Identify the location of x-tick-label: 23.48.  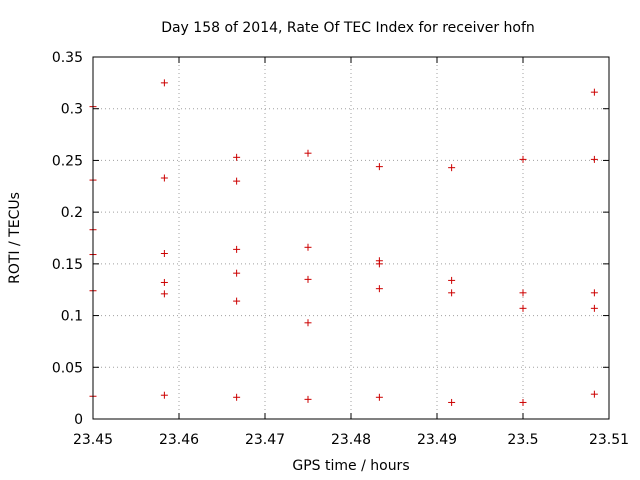
(351, 440).